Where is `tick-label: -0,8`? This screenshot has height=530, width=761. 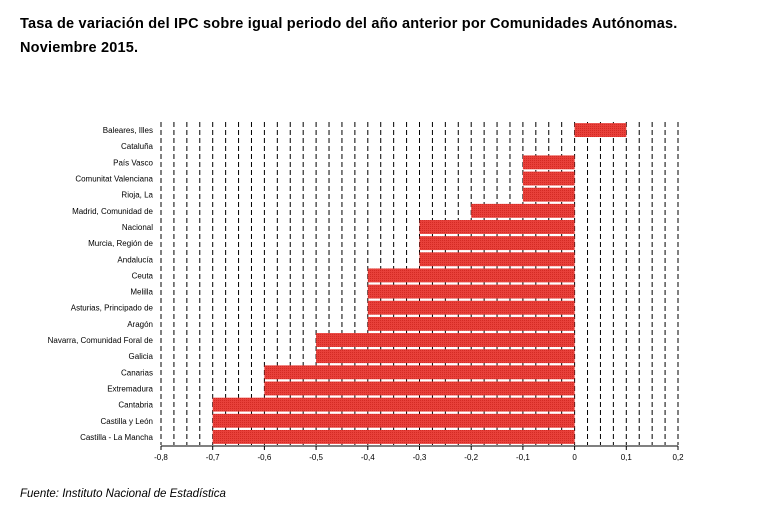
tick-label: -0,8 is located at coordinates (161, 457).